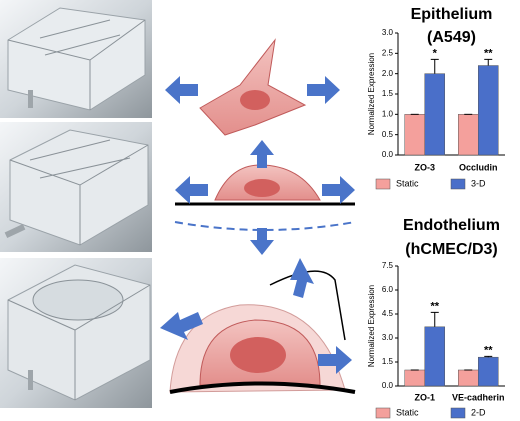 The height and width of the screenshot is (421, 520). Describe the element at coordinates (388, 113) in the screenshot. I see `y-tick-label: 1.0` at that location.